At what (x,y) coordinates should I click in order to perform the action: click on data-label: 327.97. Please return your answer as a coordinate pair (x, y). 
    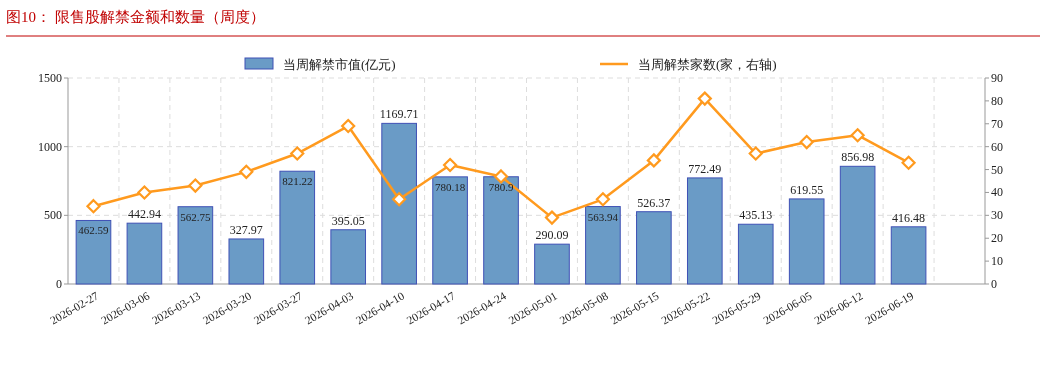
    Looking at the image, I should click on (246, 229).